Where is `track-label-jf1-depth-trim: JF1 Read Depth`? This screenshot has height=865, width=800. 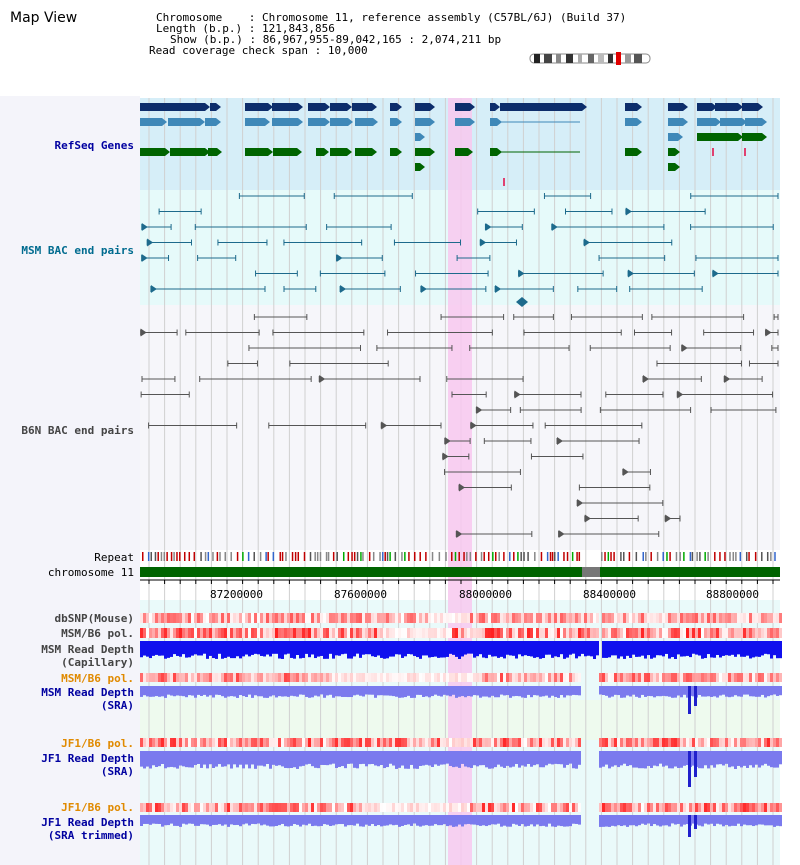 track-label-jf1-depth-trim: JF1 Read Depth is located at coordinates (87, 822).